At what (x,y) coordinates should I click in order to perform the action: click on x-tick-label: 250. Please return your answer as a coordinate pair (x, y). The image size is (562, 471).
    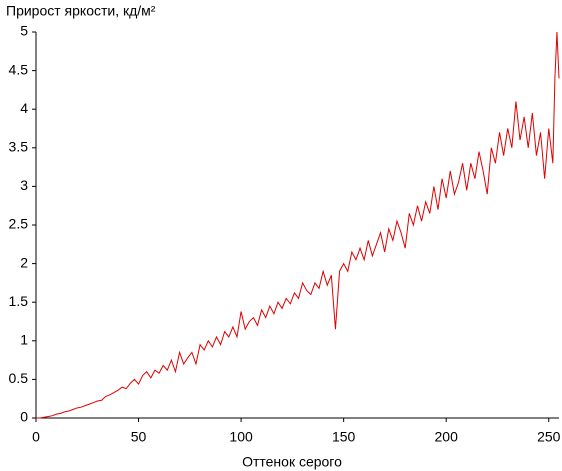
    Looking at the image, I should click on (549, 437).